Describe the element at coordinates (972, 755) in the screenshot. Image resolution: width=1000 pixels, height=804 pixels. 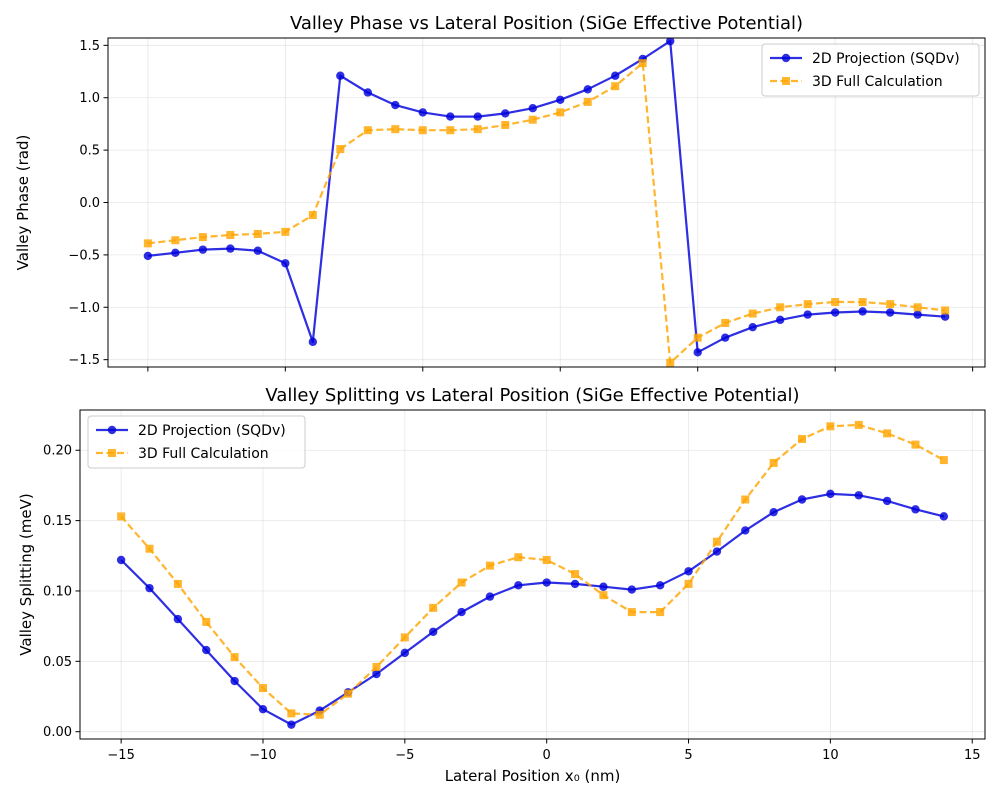
I see `x-tick-label: 15` at that location.